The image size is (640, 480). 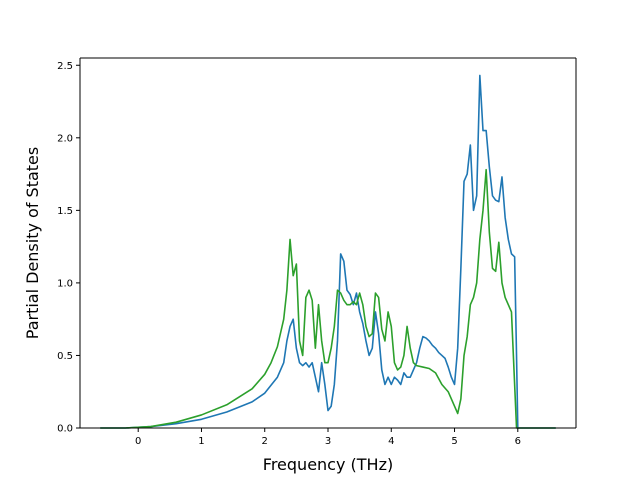 I want to click on x-tick-label: 2, so click(x=265, y=441).